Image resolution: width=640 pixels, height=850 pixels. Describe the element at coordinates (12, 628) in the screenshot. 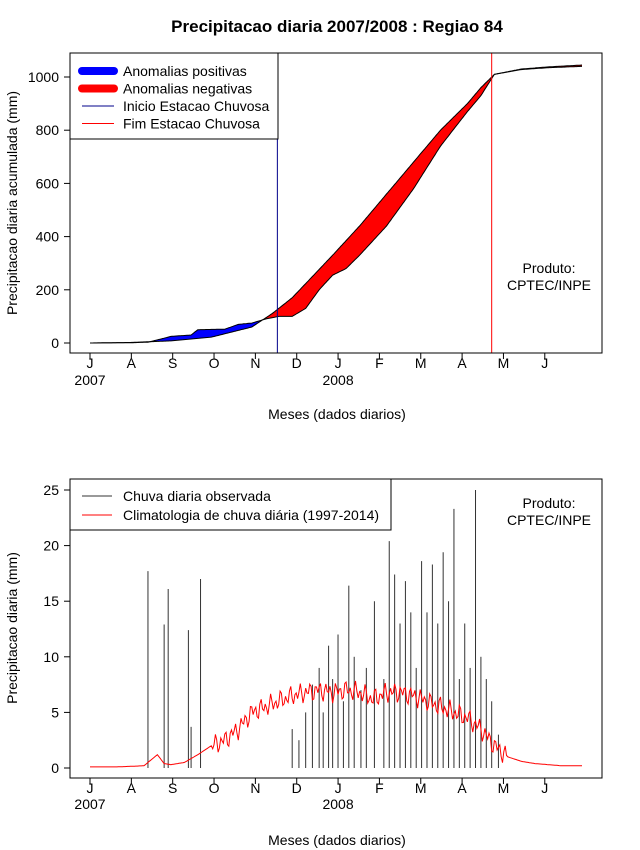

I see `panel2-y-axis-label: Precipitacao diaria (mm)` at that location.